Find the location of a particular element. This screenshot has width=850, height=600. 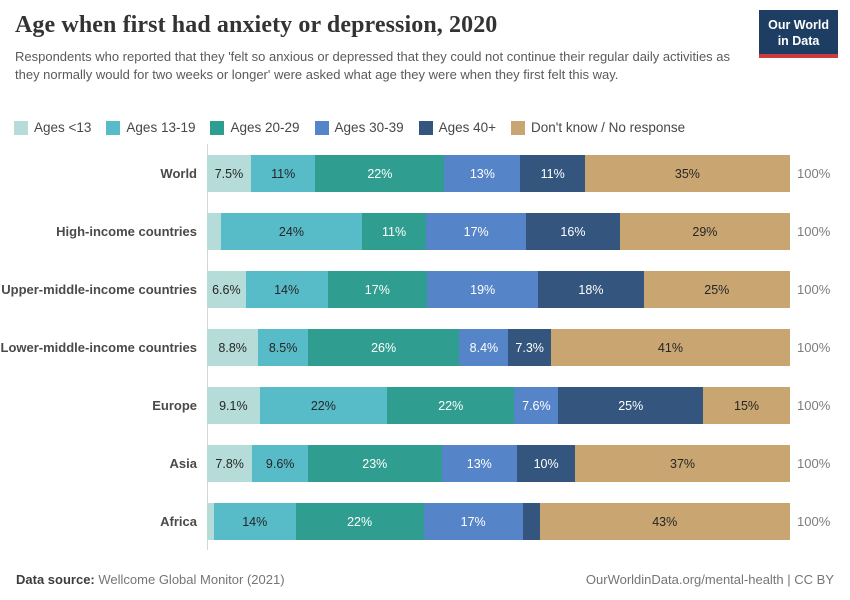

bar-segment-ages-13: 7.8% is located at coordinates (230, 463).